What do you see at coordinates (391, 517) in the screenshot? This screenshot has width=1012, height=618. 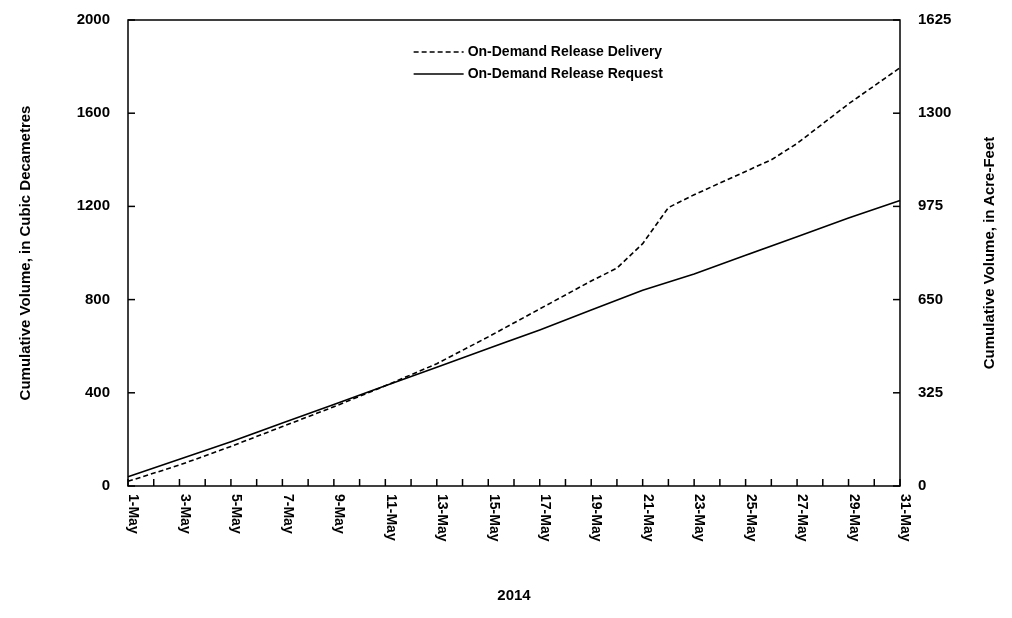 I see `x-tick-label: 11-May` at bounding box center [391, 517].